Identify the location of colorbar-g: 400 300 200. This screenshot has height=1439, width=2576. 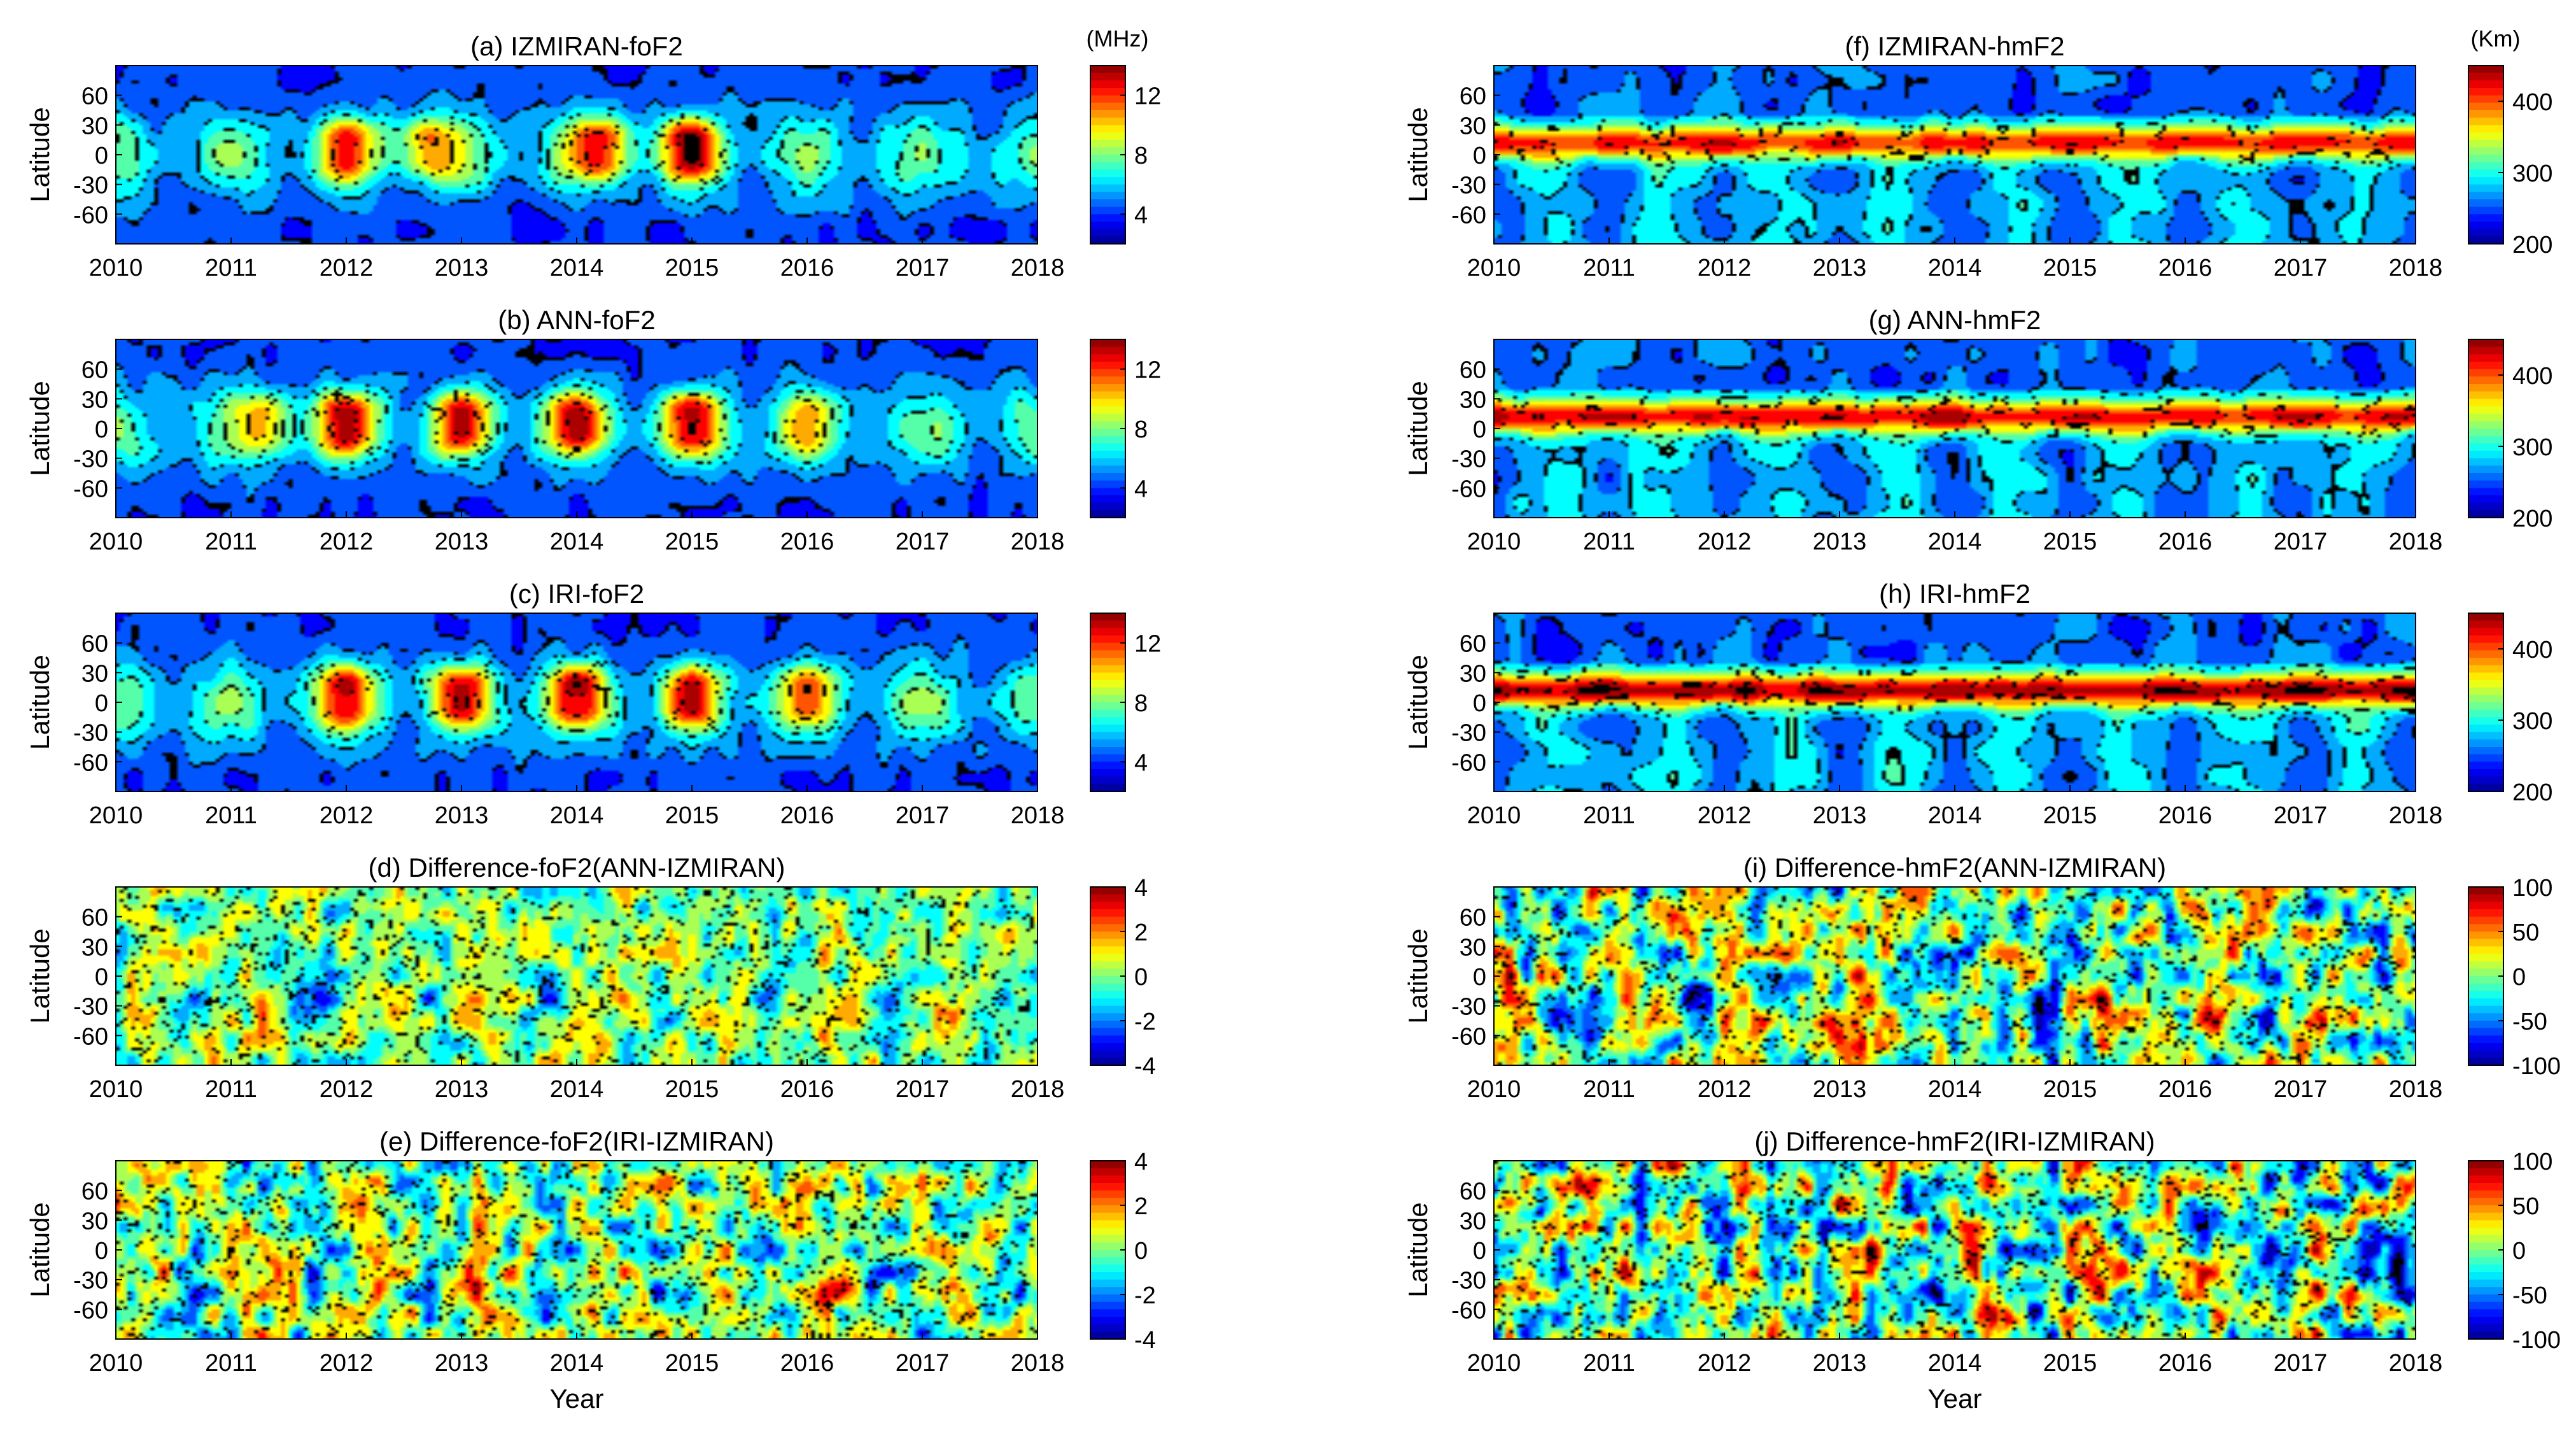
(2510, 435).